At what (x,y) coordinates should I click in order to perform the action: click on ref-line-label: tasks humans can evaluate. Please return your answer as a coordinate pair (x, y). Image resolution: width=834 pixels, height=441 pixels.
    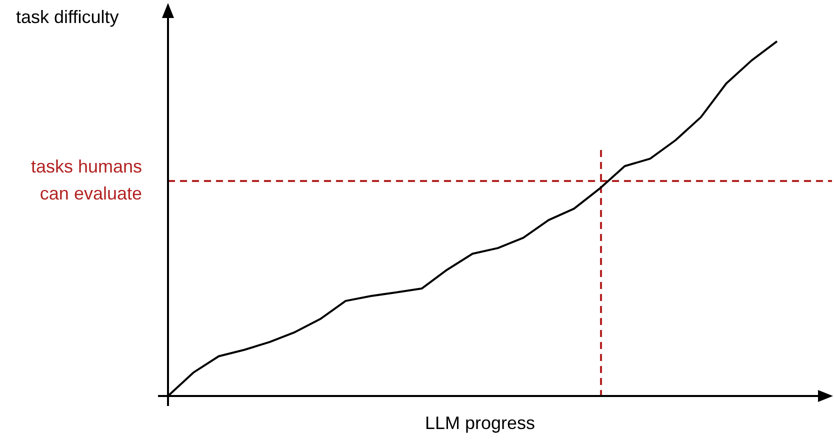
    Looking at the image, I should click on (86, 180).